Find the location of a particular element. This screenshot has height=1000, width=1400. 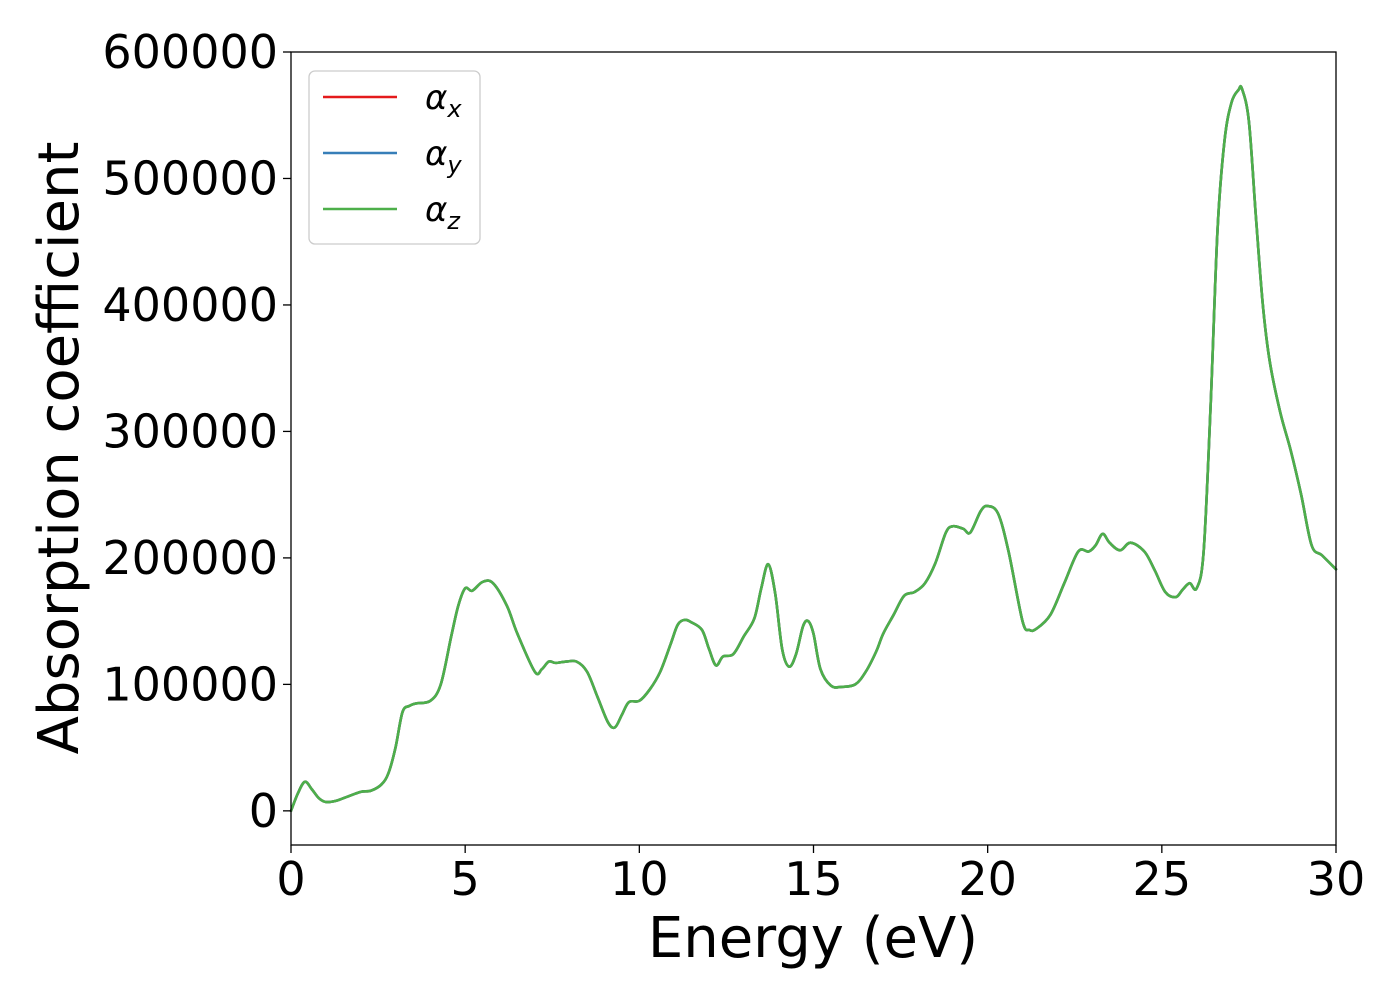

x-tick-label: 5 is located at coordinates (465, 879).